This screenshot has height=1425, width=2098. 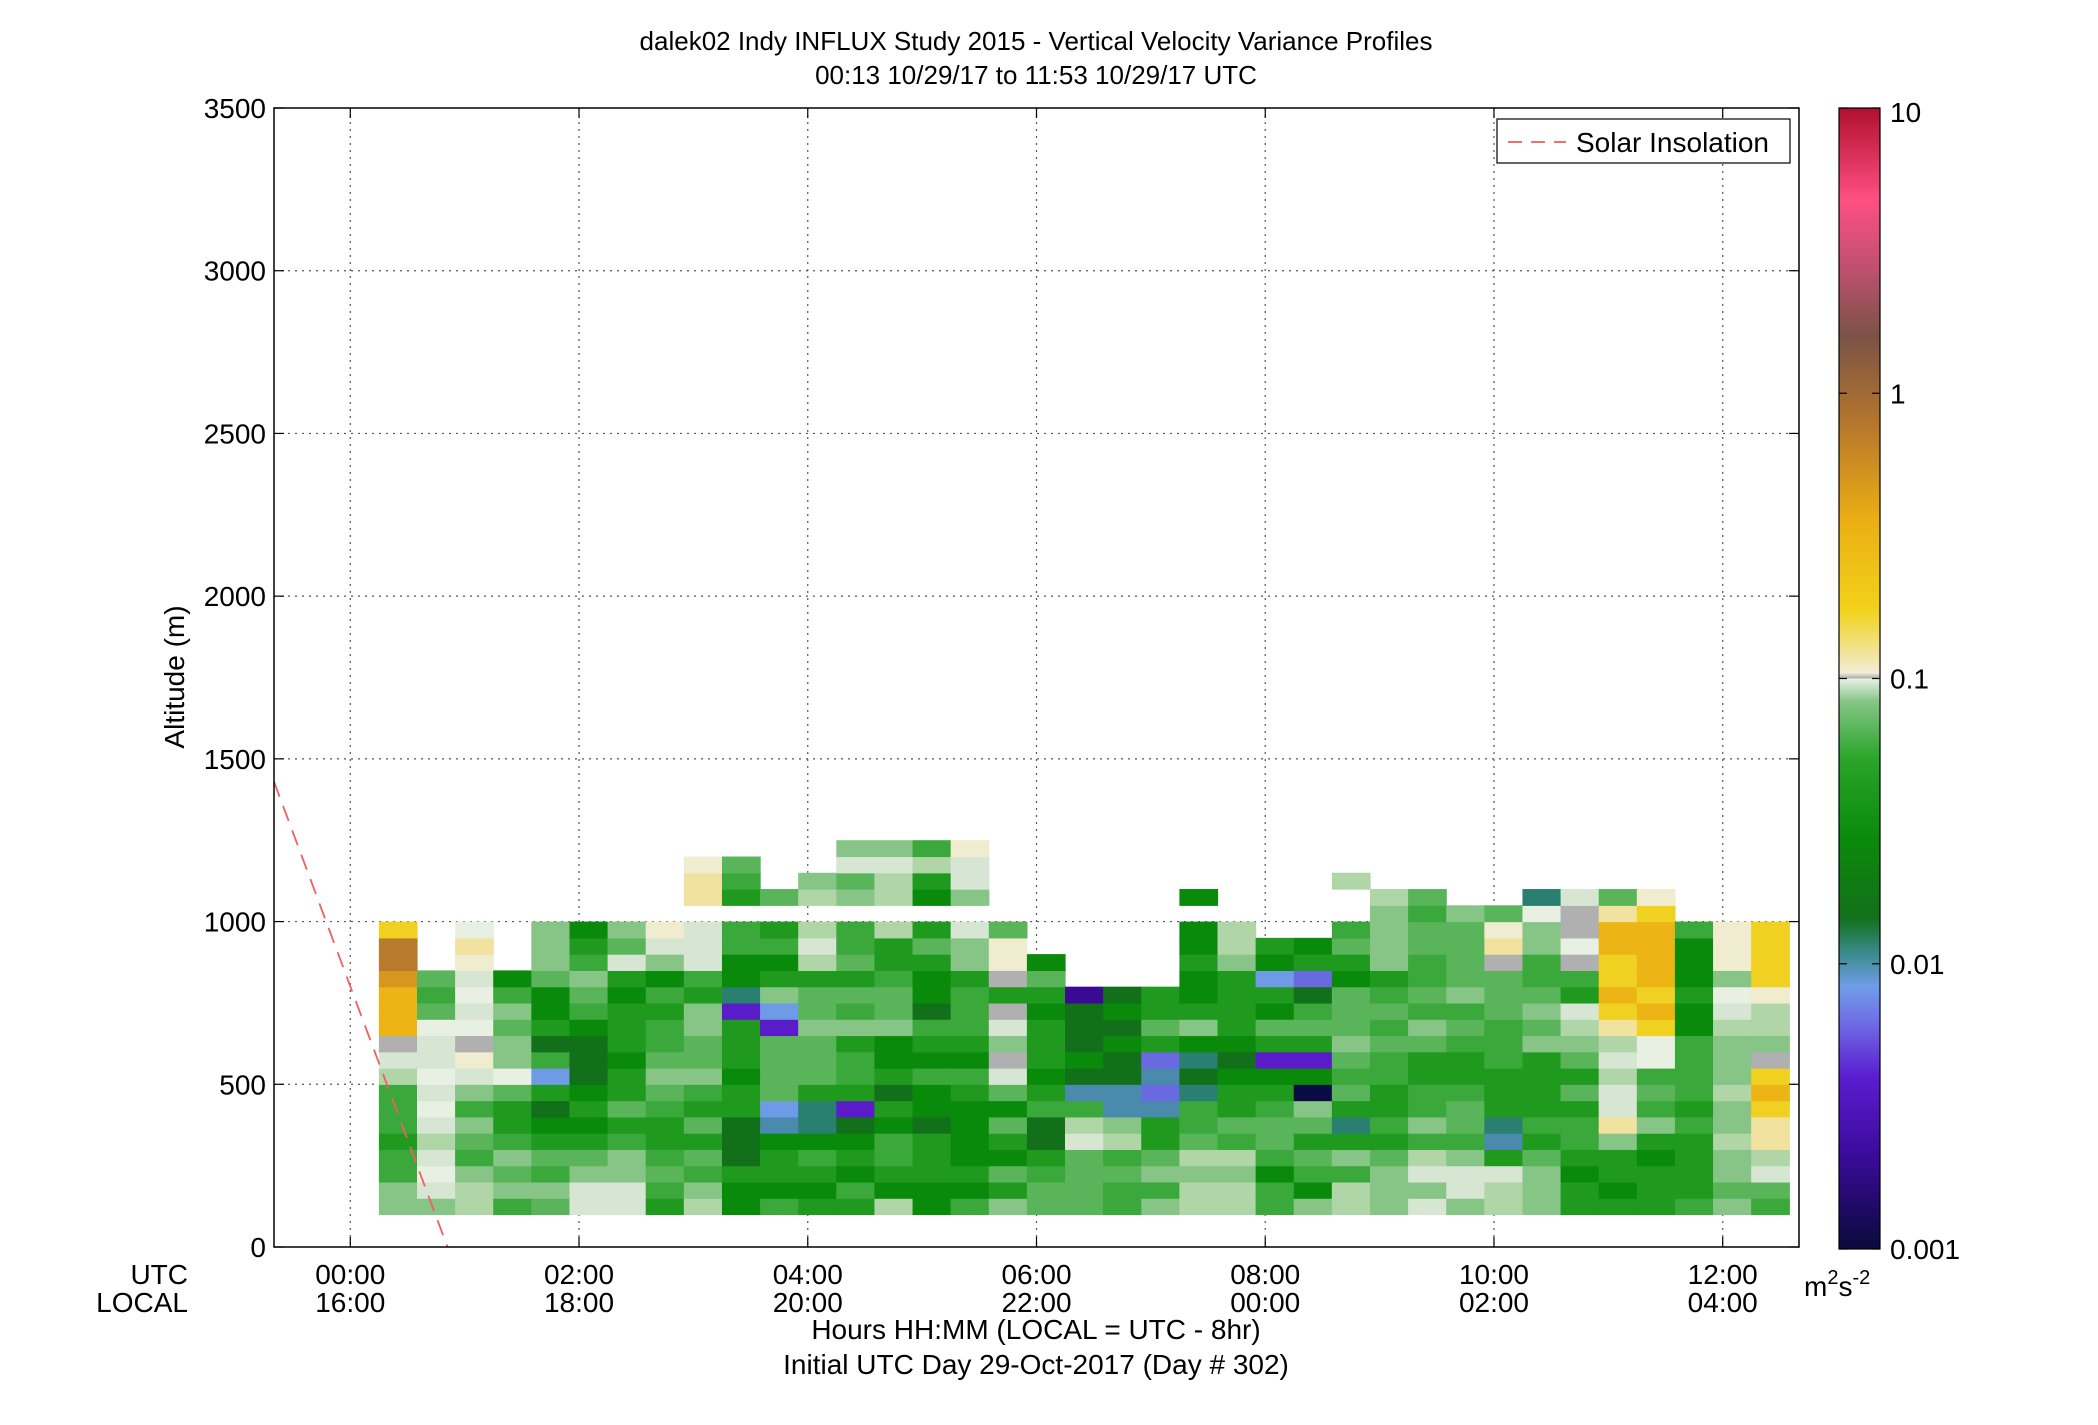 I want to click on x-tick-label-utc: 12:00, so click(x=1723, y=1274).